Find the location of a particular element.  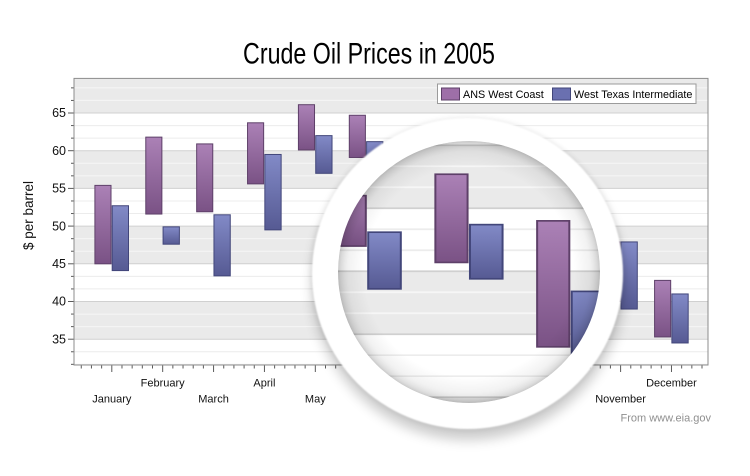

legend-swatch-wti is located at coordinates (561, 94).